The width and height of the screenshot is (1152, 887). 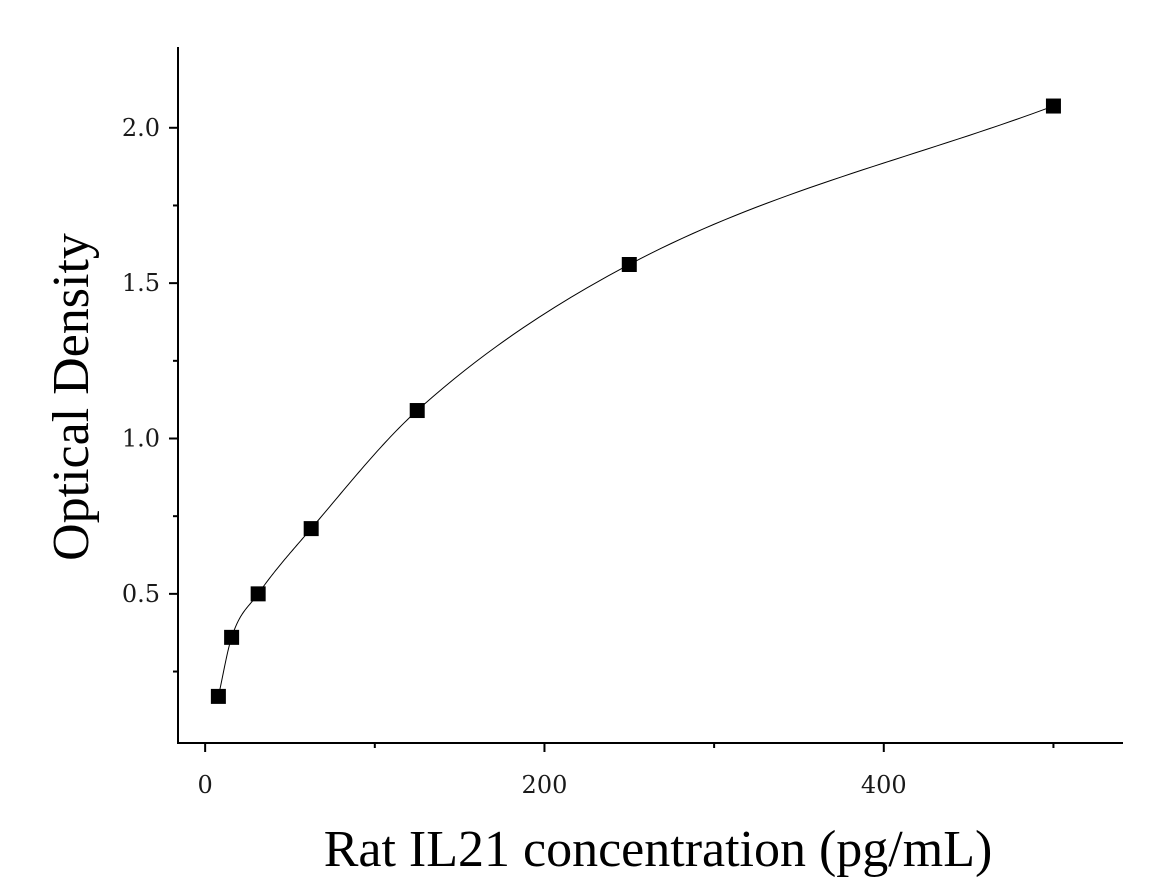 I want to click on x-tick-label: 0, so click(x=205, y=785).